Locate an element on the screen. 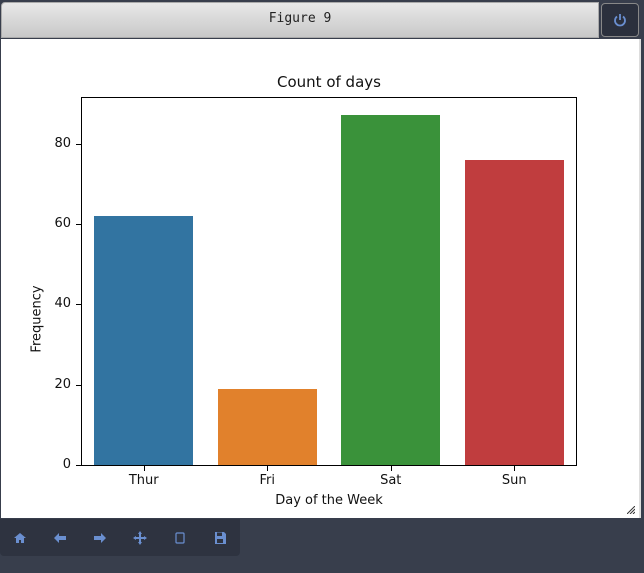 This screenshot has height=573, width=644. window-title: Figure 9 is located at coordinates (300, 18).